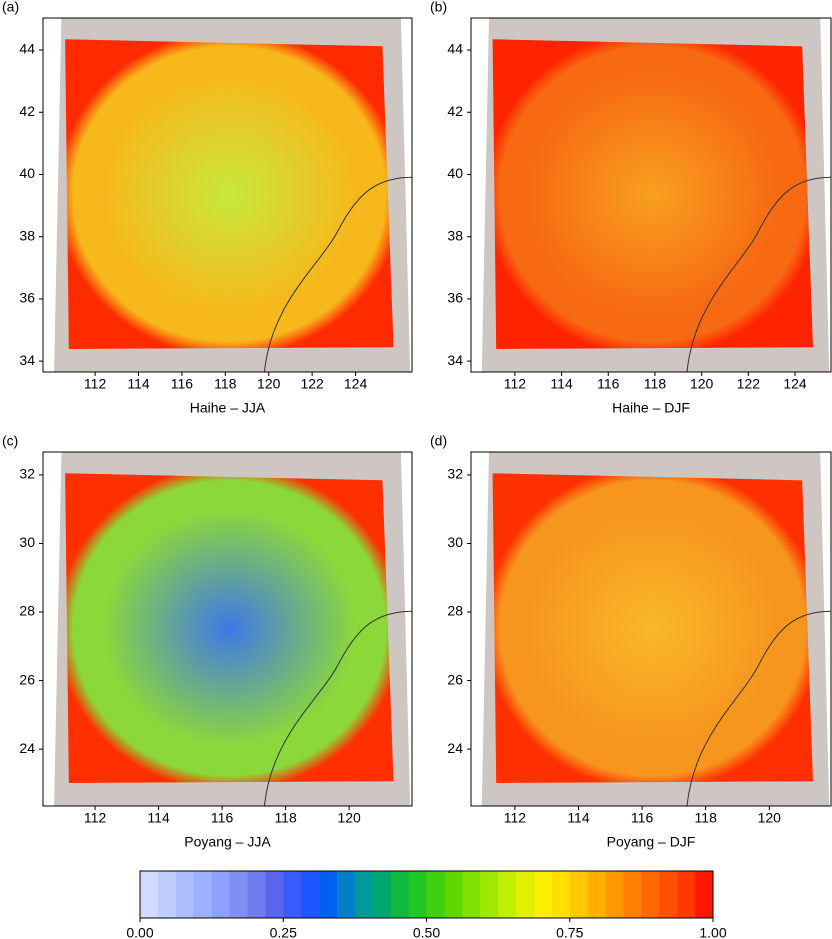 The height and width of the screenshot is (939, 832). What do you see at coordinates (651, 842) in the screenshot?
I see `panel-title: Poyang – DJF` at bounding box center [651, 842].